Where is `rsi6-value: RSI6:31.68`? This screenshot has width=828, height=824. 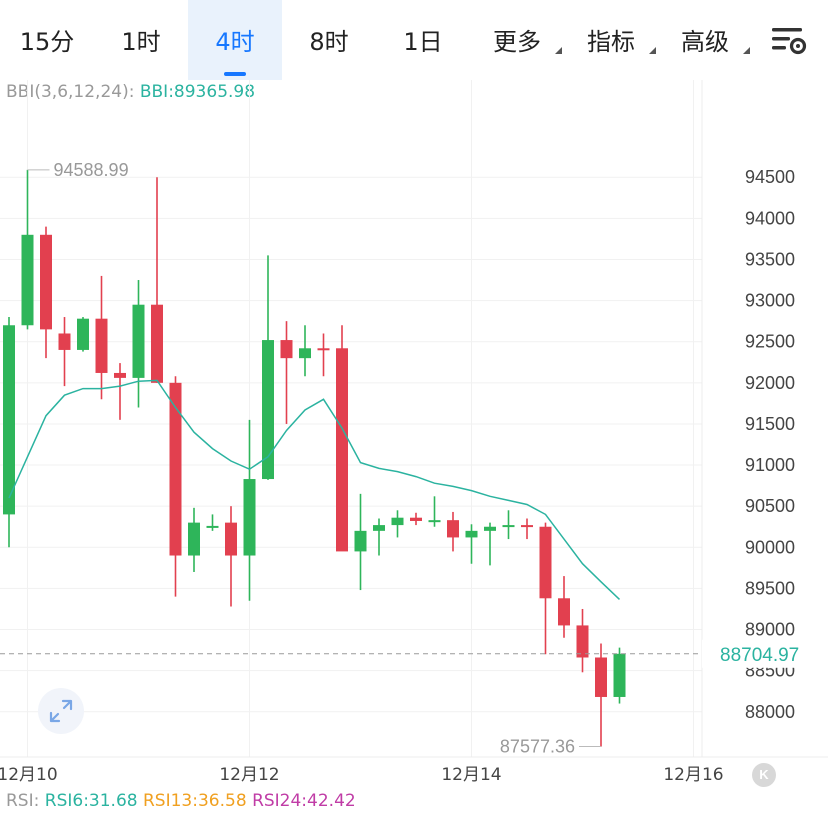
rsi6-value: RSI6:31.68 is located at coordinates (91, 801).